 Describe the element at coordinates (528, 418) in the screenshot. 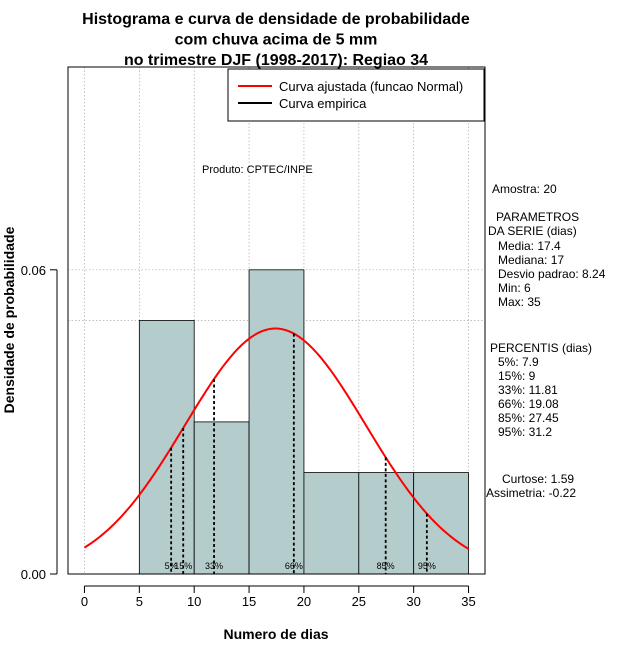

I see `stat-p85: 85%: 27.45` at that location.